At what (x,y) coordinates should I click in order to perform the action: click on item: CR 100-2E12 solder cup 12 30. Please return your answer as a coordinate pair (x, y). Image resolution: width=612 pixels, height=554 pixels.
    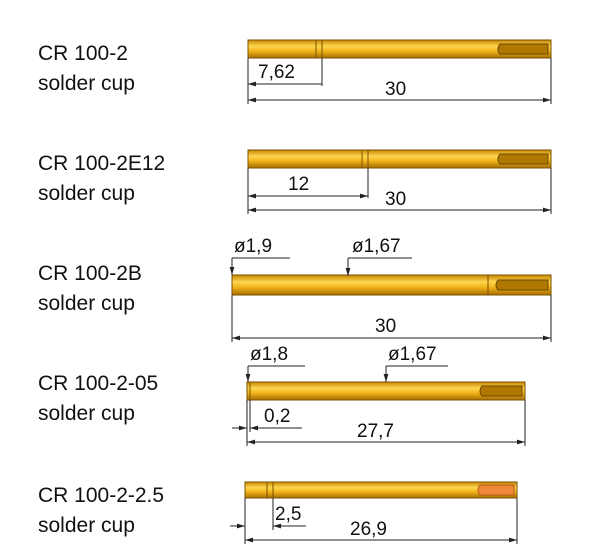
    Looking at the image, I should click on (295, 181).